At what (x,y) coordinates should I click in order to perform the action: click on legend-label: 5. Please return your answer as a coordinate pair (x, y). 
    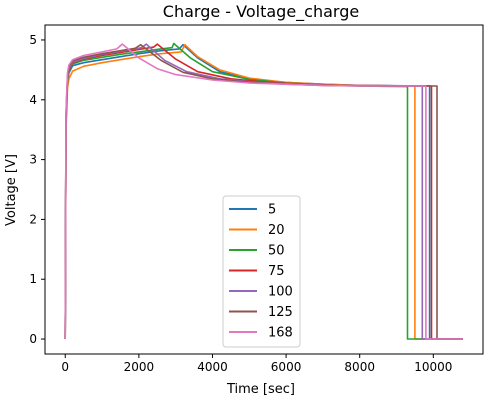
    Looking at the image, I should click on (272, 210).